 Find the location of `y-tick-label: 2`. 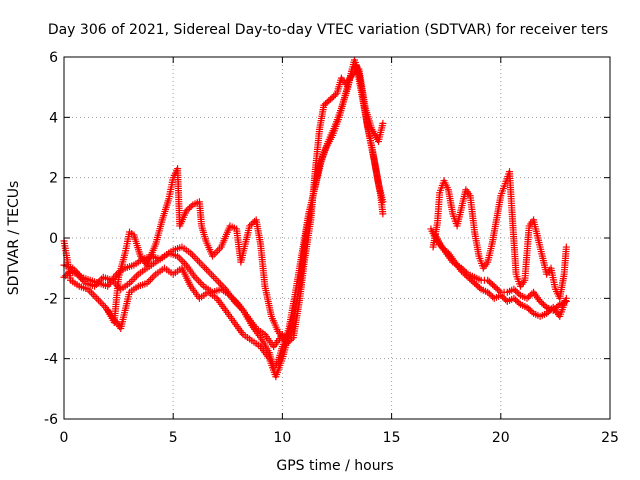

y-tick-label: 2 is located at coordinates (53, 179).